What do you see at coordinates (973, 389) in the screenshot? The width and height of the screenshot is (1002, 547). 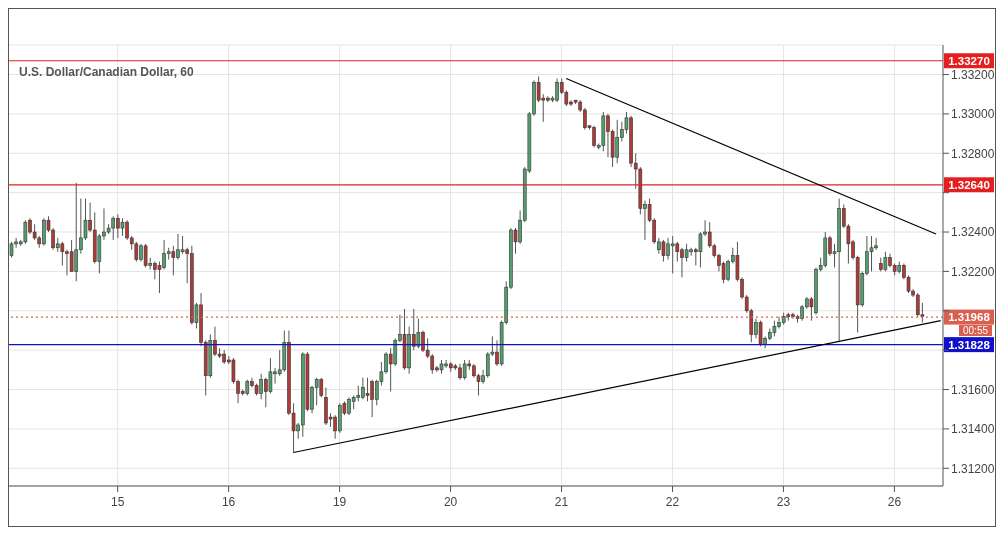 I see `y-tick-label: 1.31600` at bounding box center [973, 389].